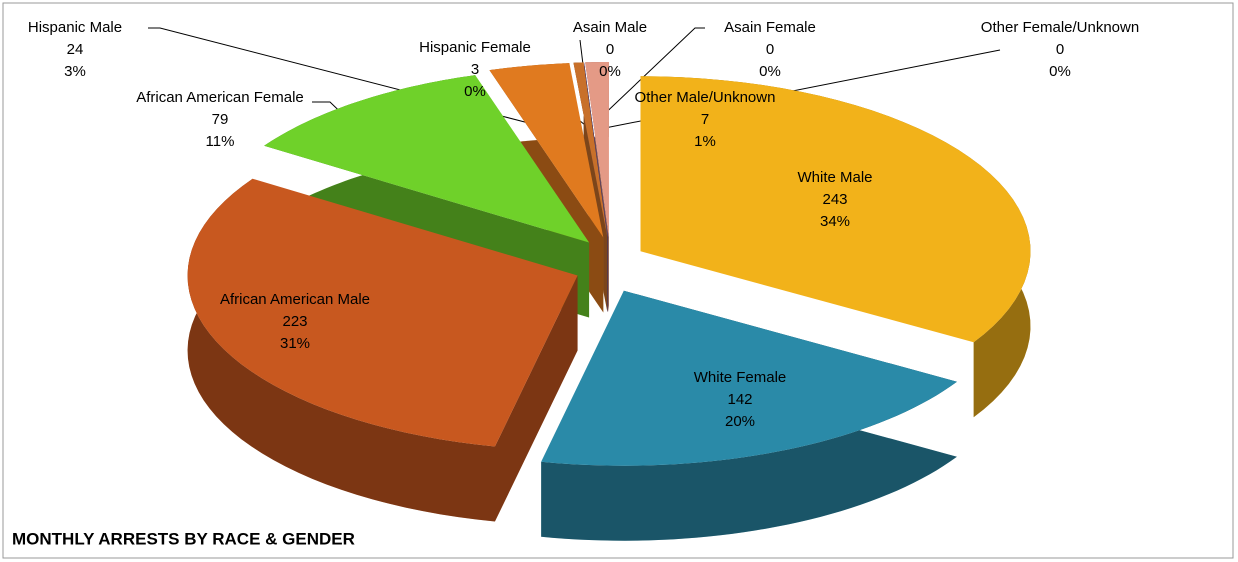 This screenshot has height=562, width=1238. Describe the element at coordinates (739, 399) in the screenshot. I see `data-label-value: 142` at that location.